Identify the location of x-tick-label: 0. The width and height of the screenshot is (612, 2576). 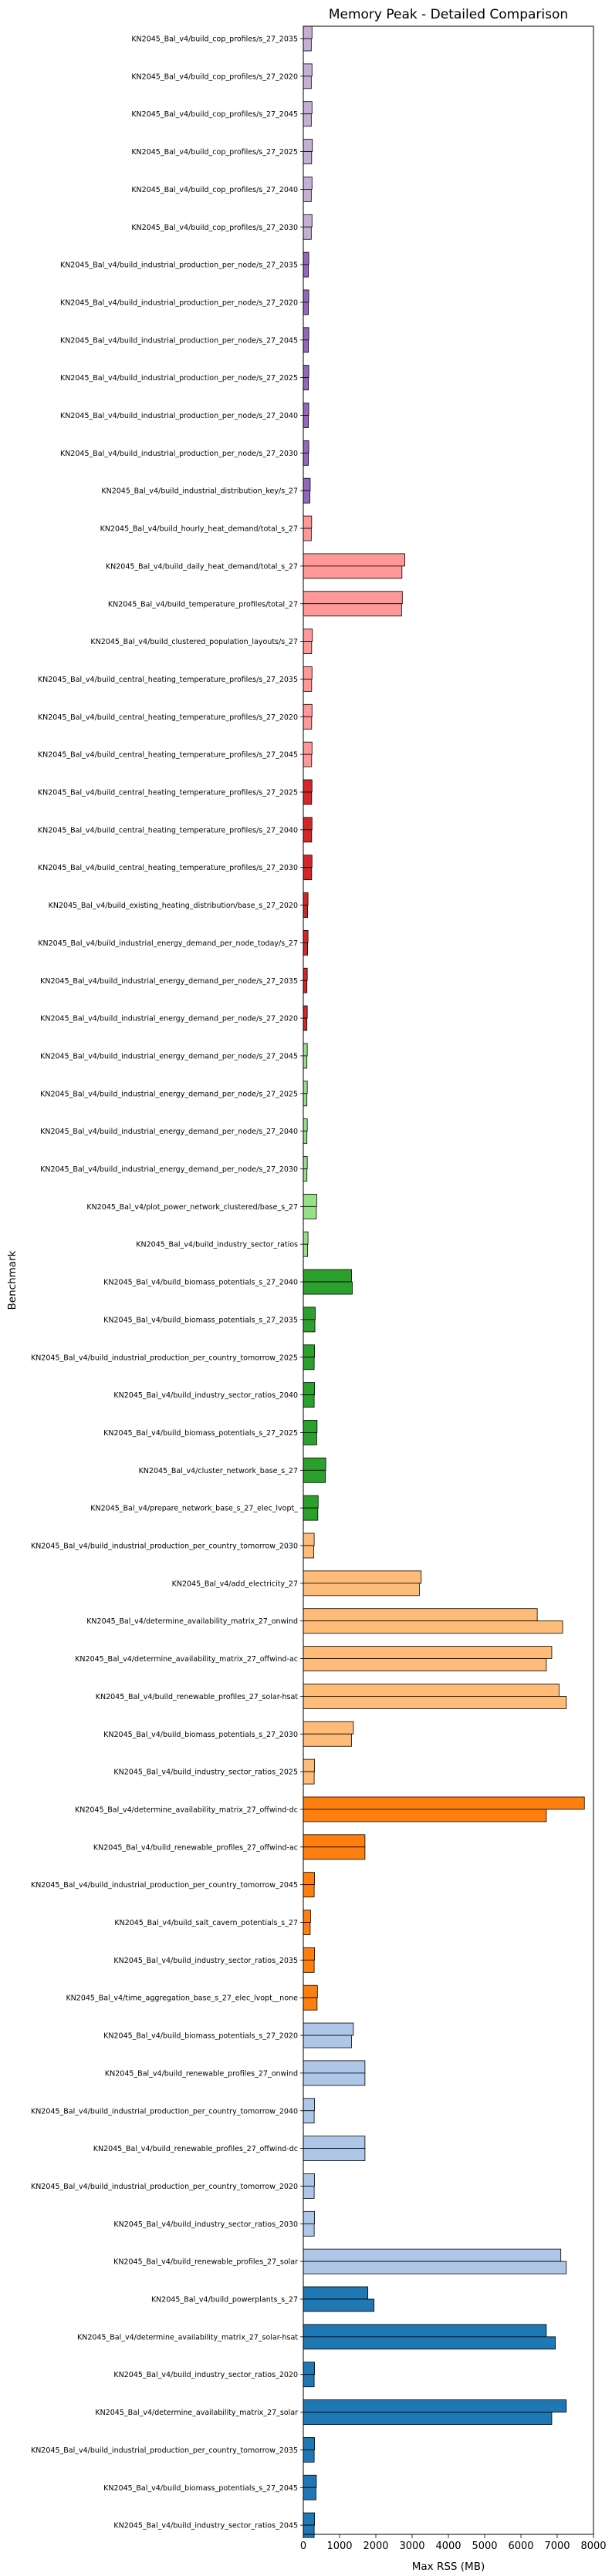
(303, 2546).